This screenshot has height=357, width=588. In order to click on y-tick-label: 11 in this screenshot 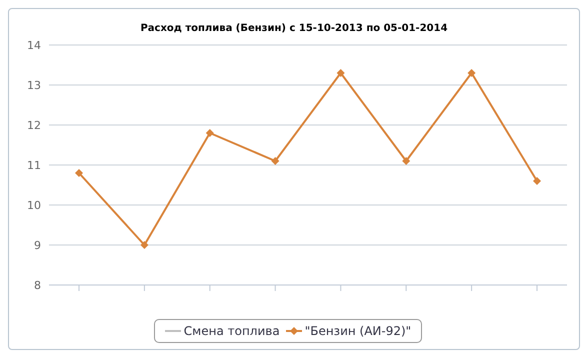, I will do `click(34, 165)`.